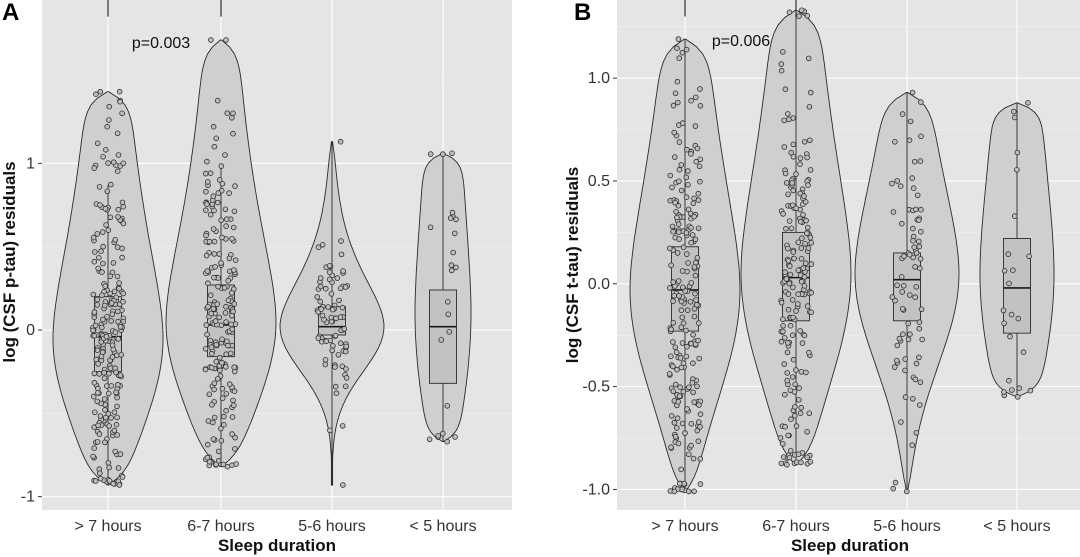 The image size is (1080, 557). I want to click on panel-a-x-tick-label: 6-7 hours, so click(221, 526).